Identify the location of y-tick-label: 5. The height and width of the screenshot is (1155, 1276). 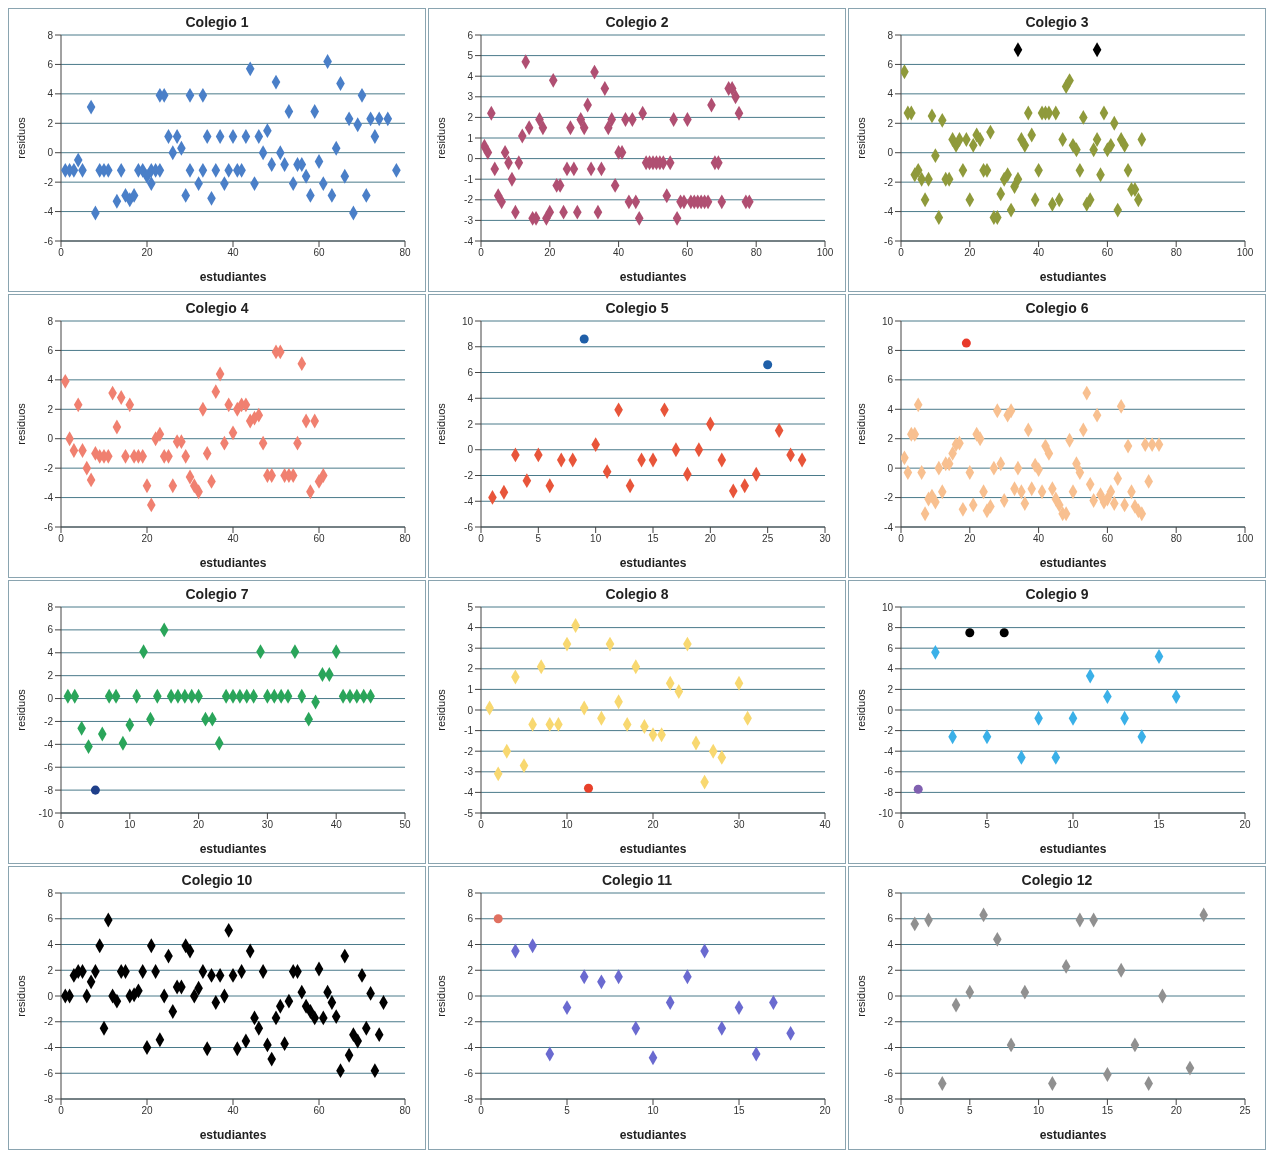
(470, 607).